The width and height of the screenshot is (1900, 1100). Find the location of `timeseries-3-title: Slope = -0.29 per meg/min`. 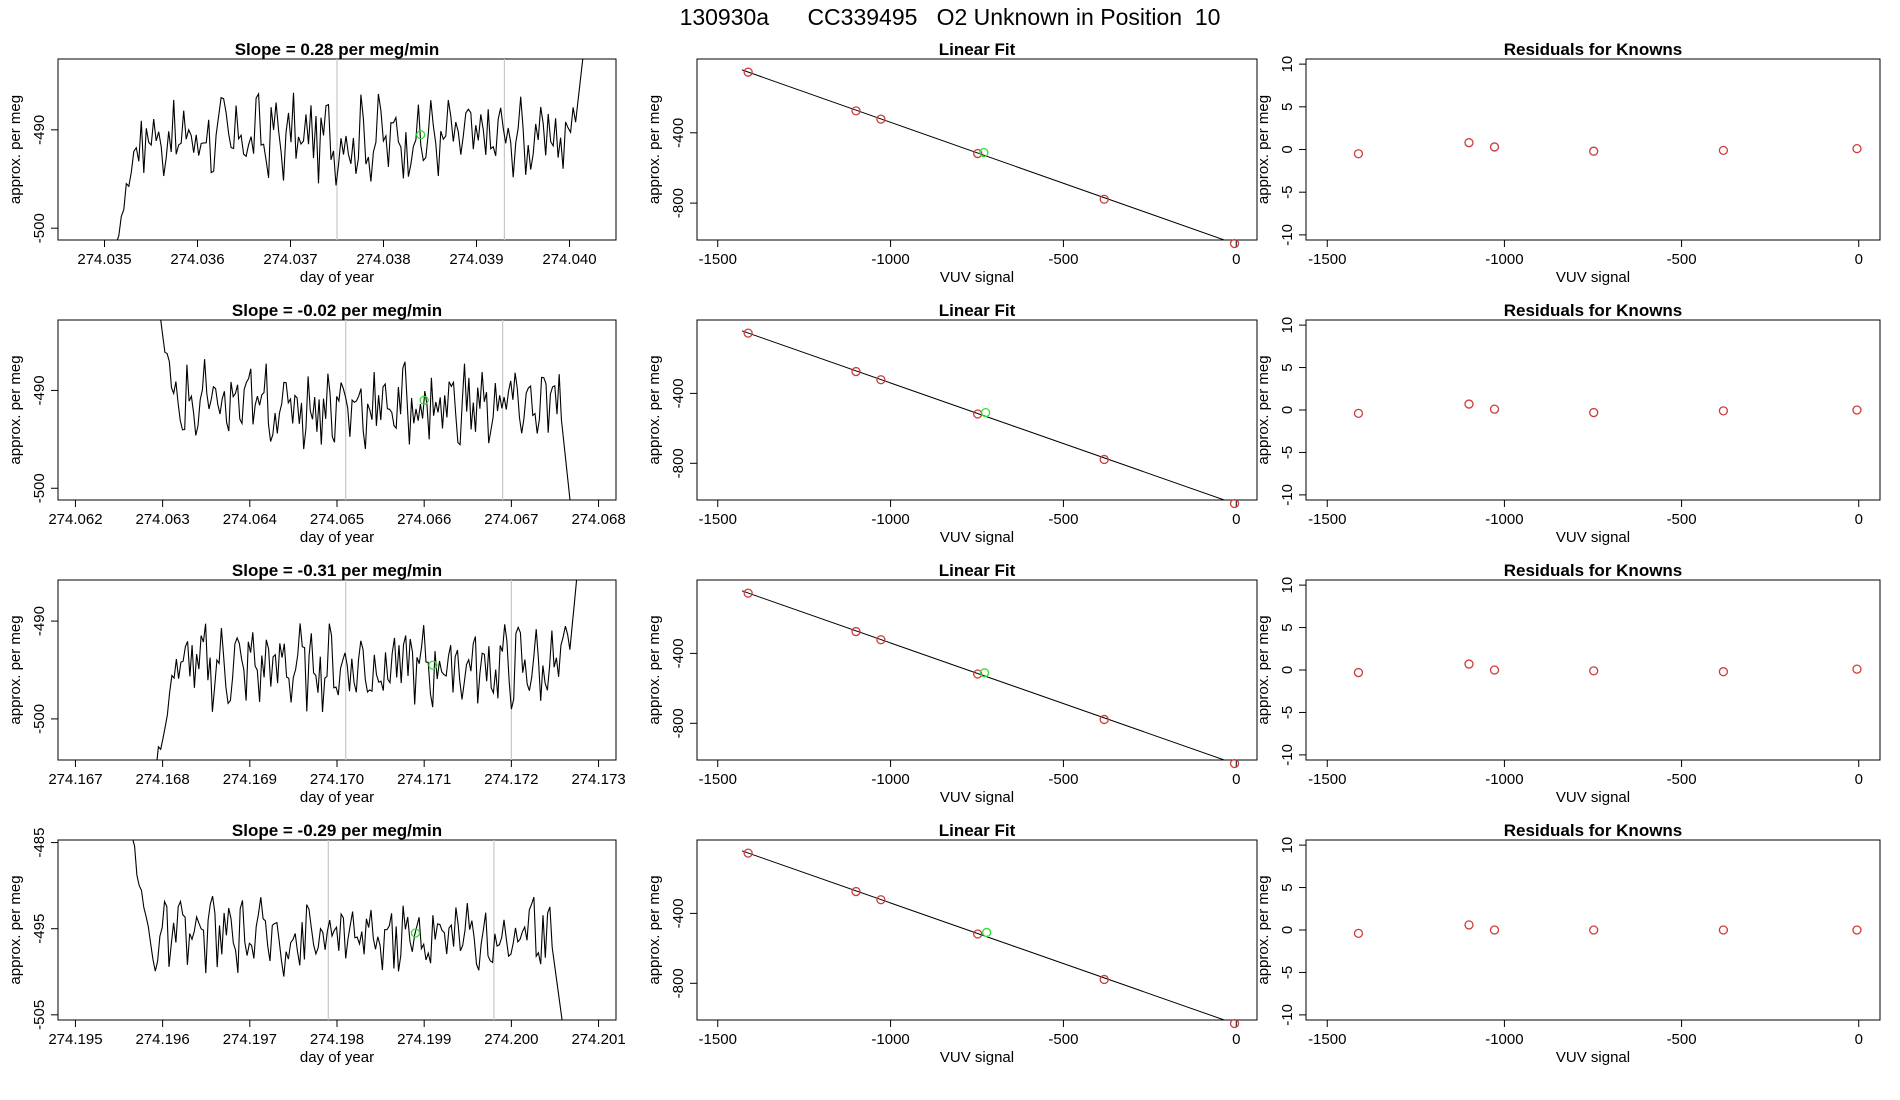

timeseries-3-title: Slope = -0.29 per meg/min is located at coordinates (337, 830).